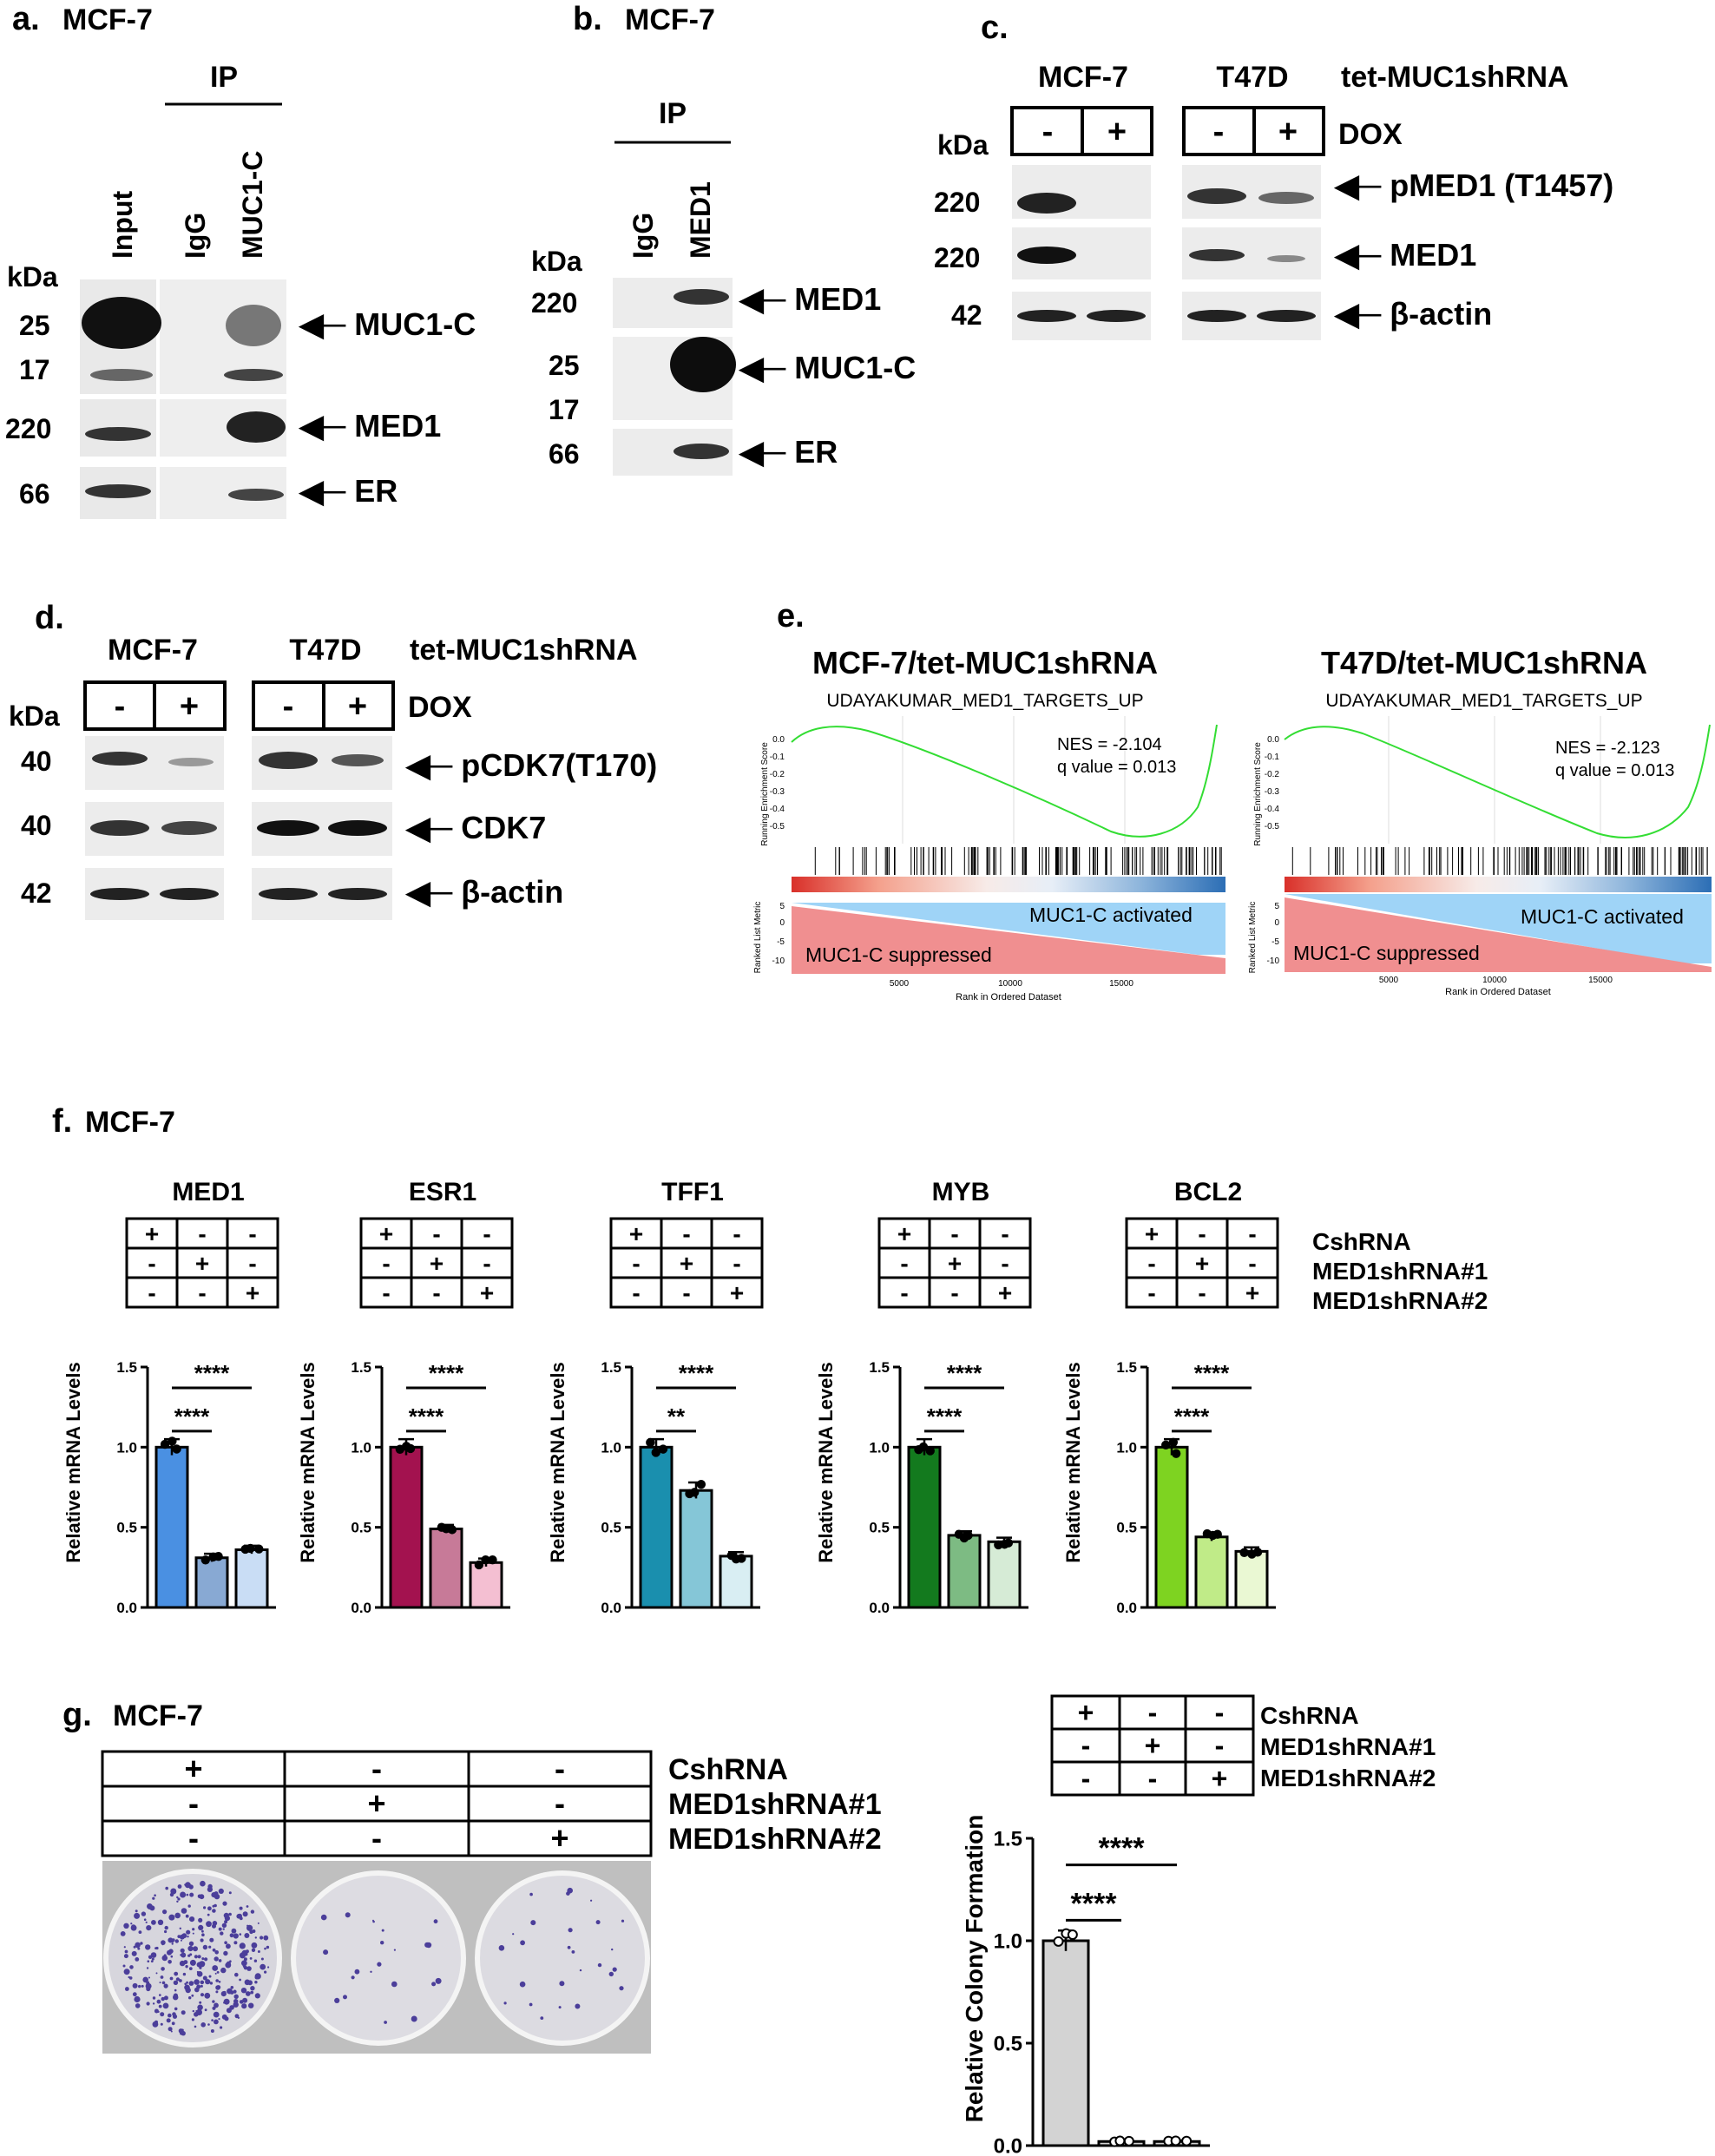 This screenshot has height=2156, width=1715. I want to click on band-label: ER, so click(816, 452).